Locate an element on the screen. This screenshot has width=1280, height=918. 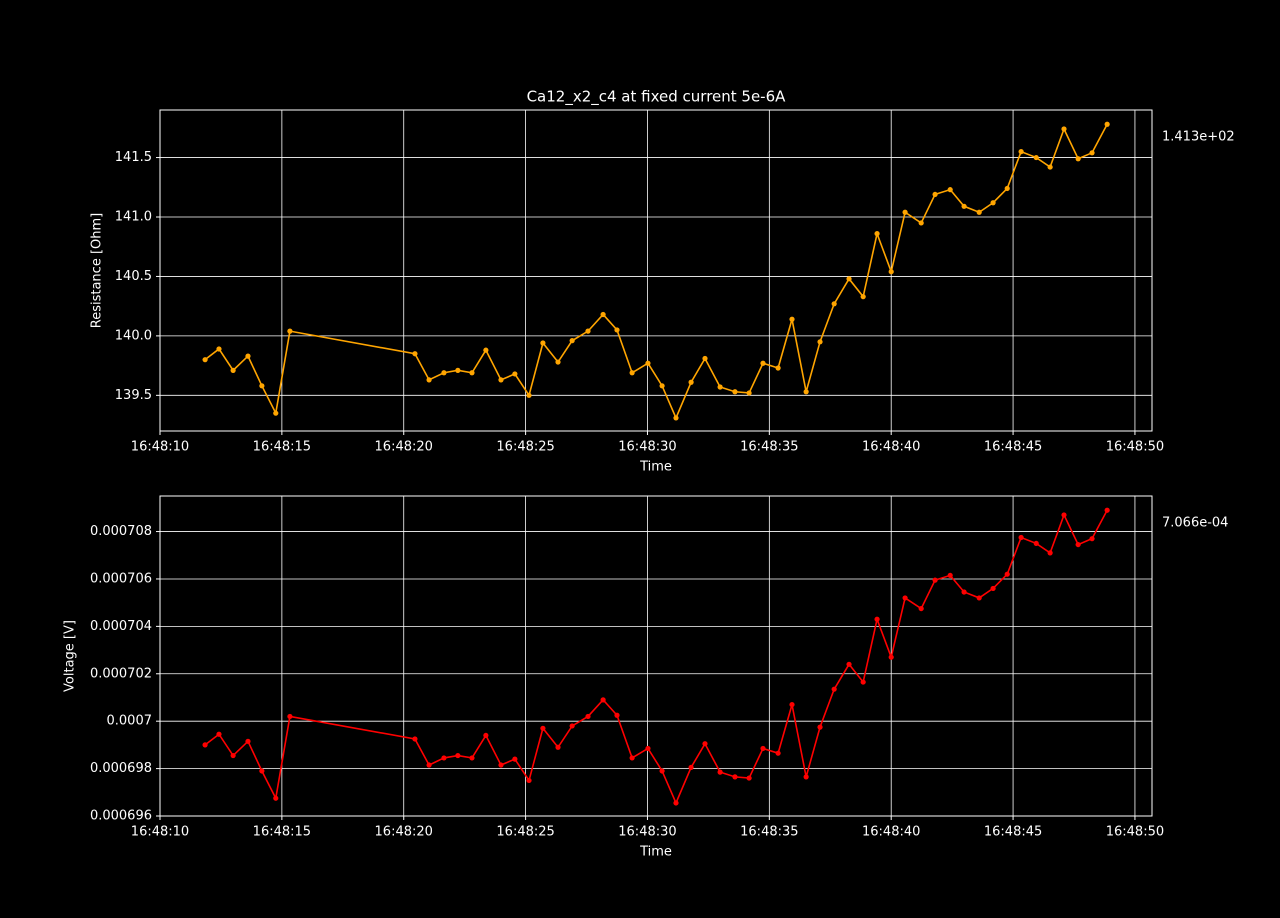
y-tick-label: 0.0007 is located at coordinates (130, 721).